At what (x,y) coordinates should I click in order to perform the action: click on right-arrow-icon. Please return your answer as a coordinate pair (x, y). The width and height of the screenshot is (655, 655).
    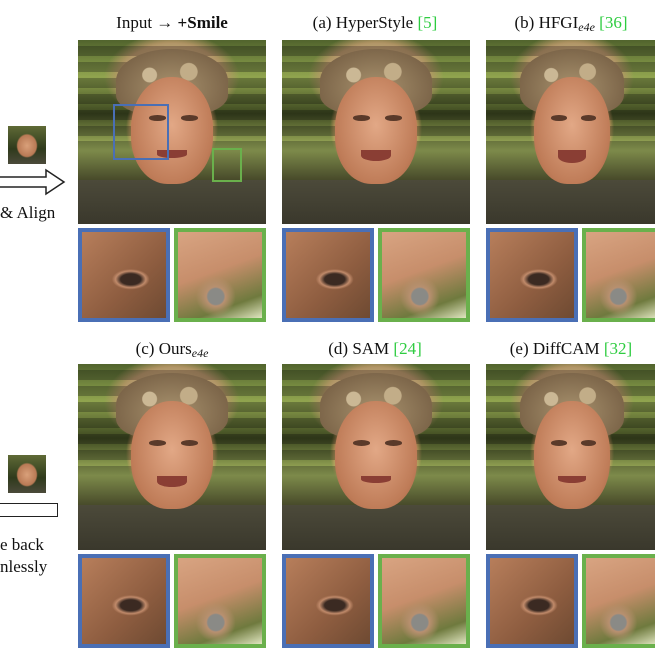
    Looking at the image, I should click on (33, 182).